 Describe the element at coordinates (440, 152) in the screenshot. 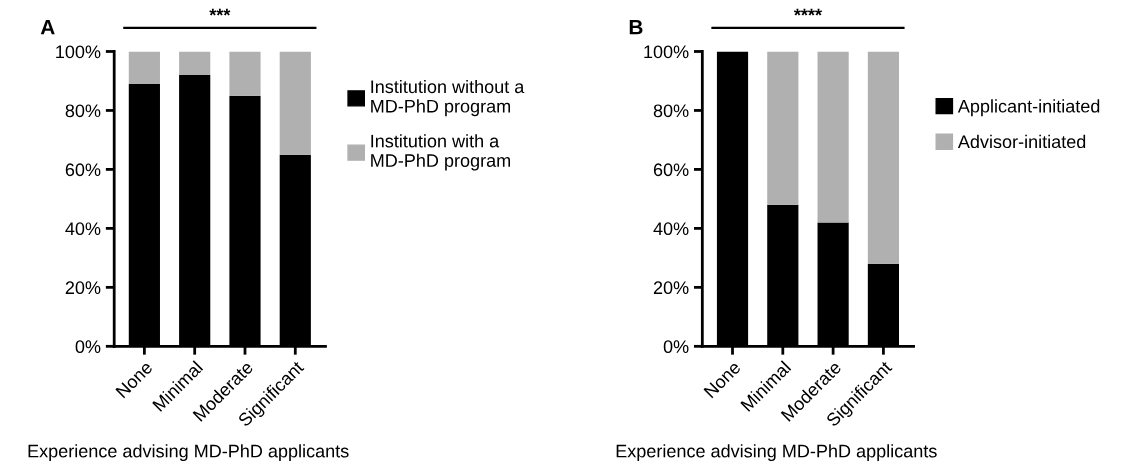

I see `legend-label: Institution with a MD-PhD program` at that location.